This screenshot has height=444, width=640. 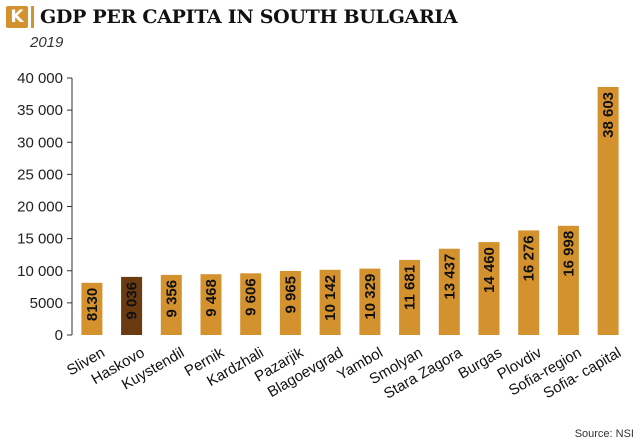 I want to click on bar-value-label: 11 681, so click(x=410, y=287).